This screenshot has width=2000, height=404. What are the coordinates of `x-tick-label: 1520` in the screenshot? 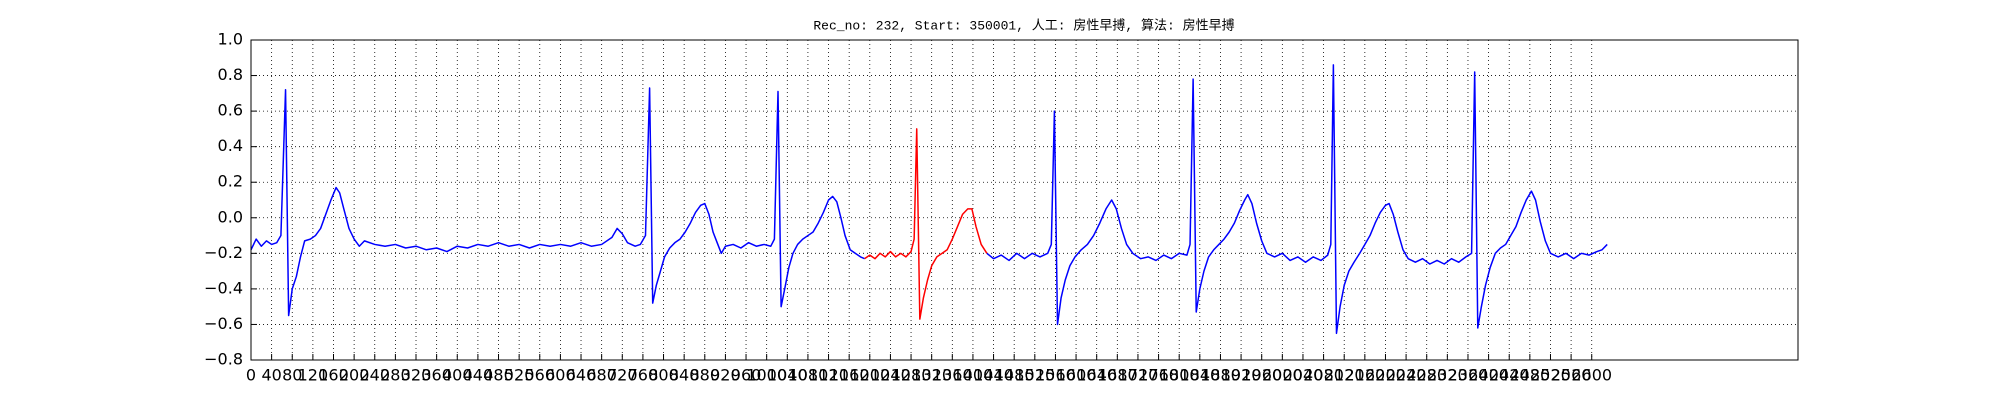 It's located at (1034, 375).